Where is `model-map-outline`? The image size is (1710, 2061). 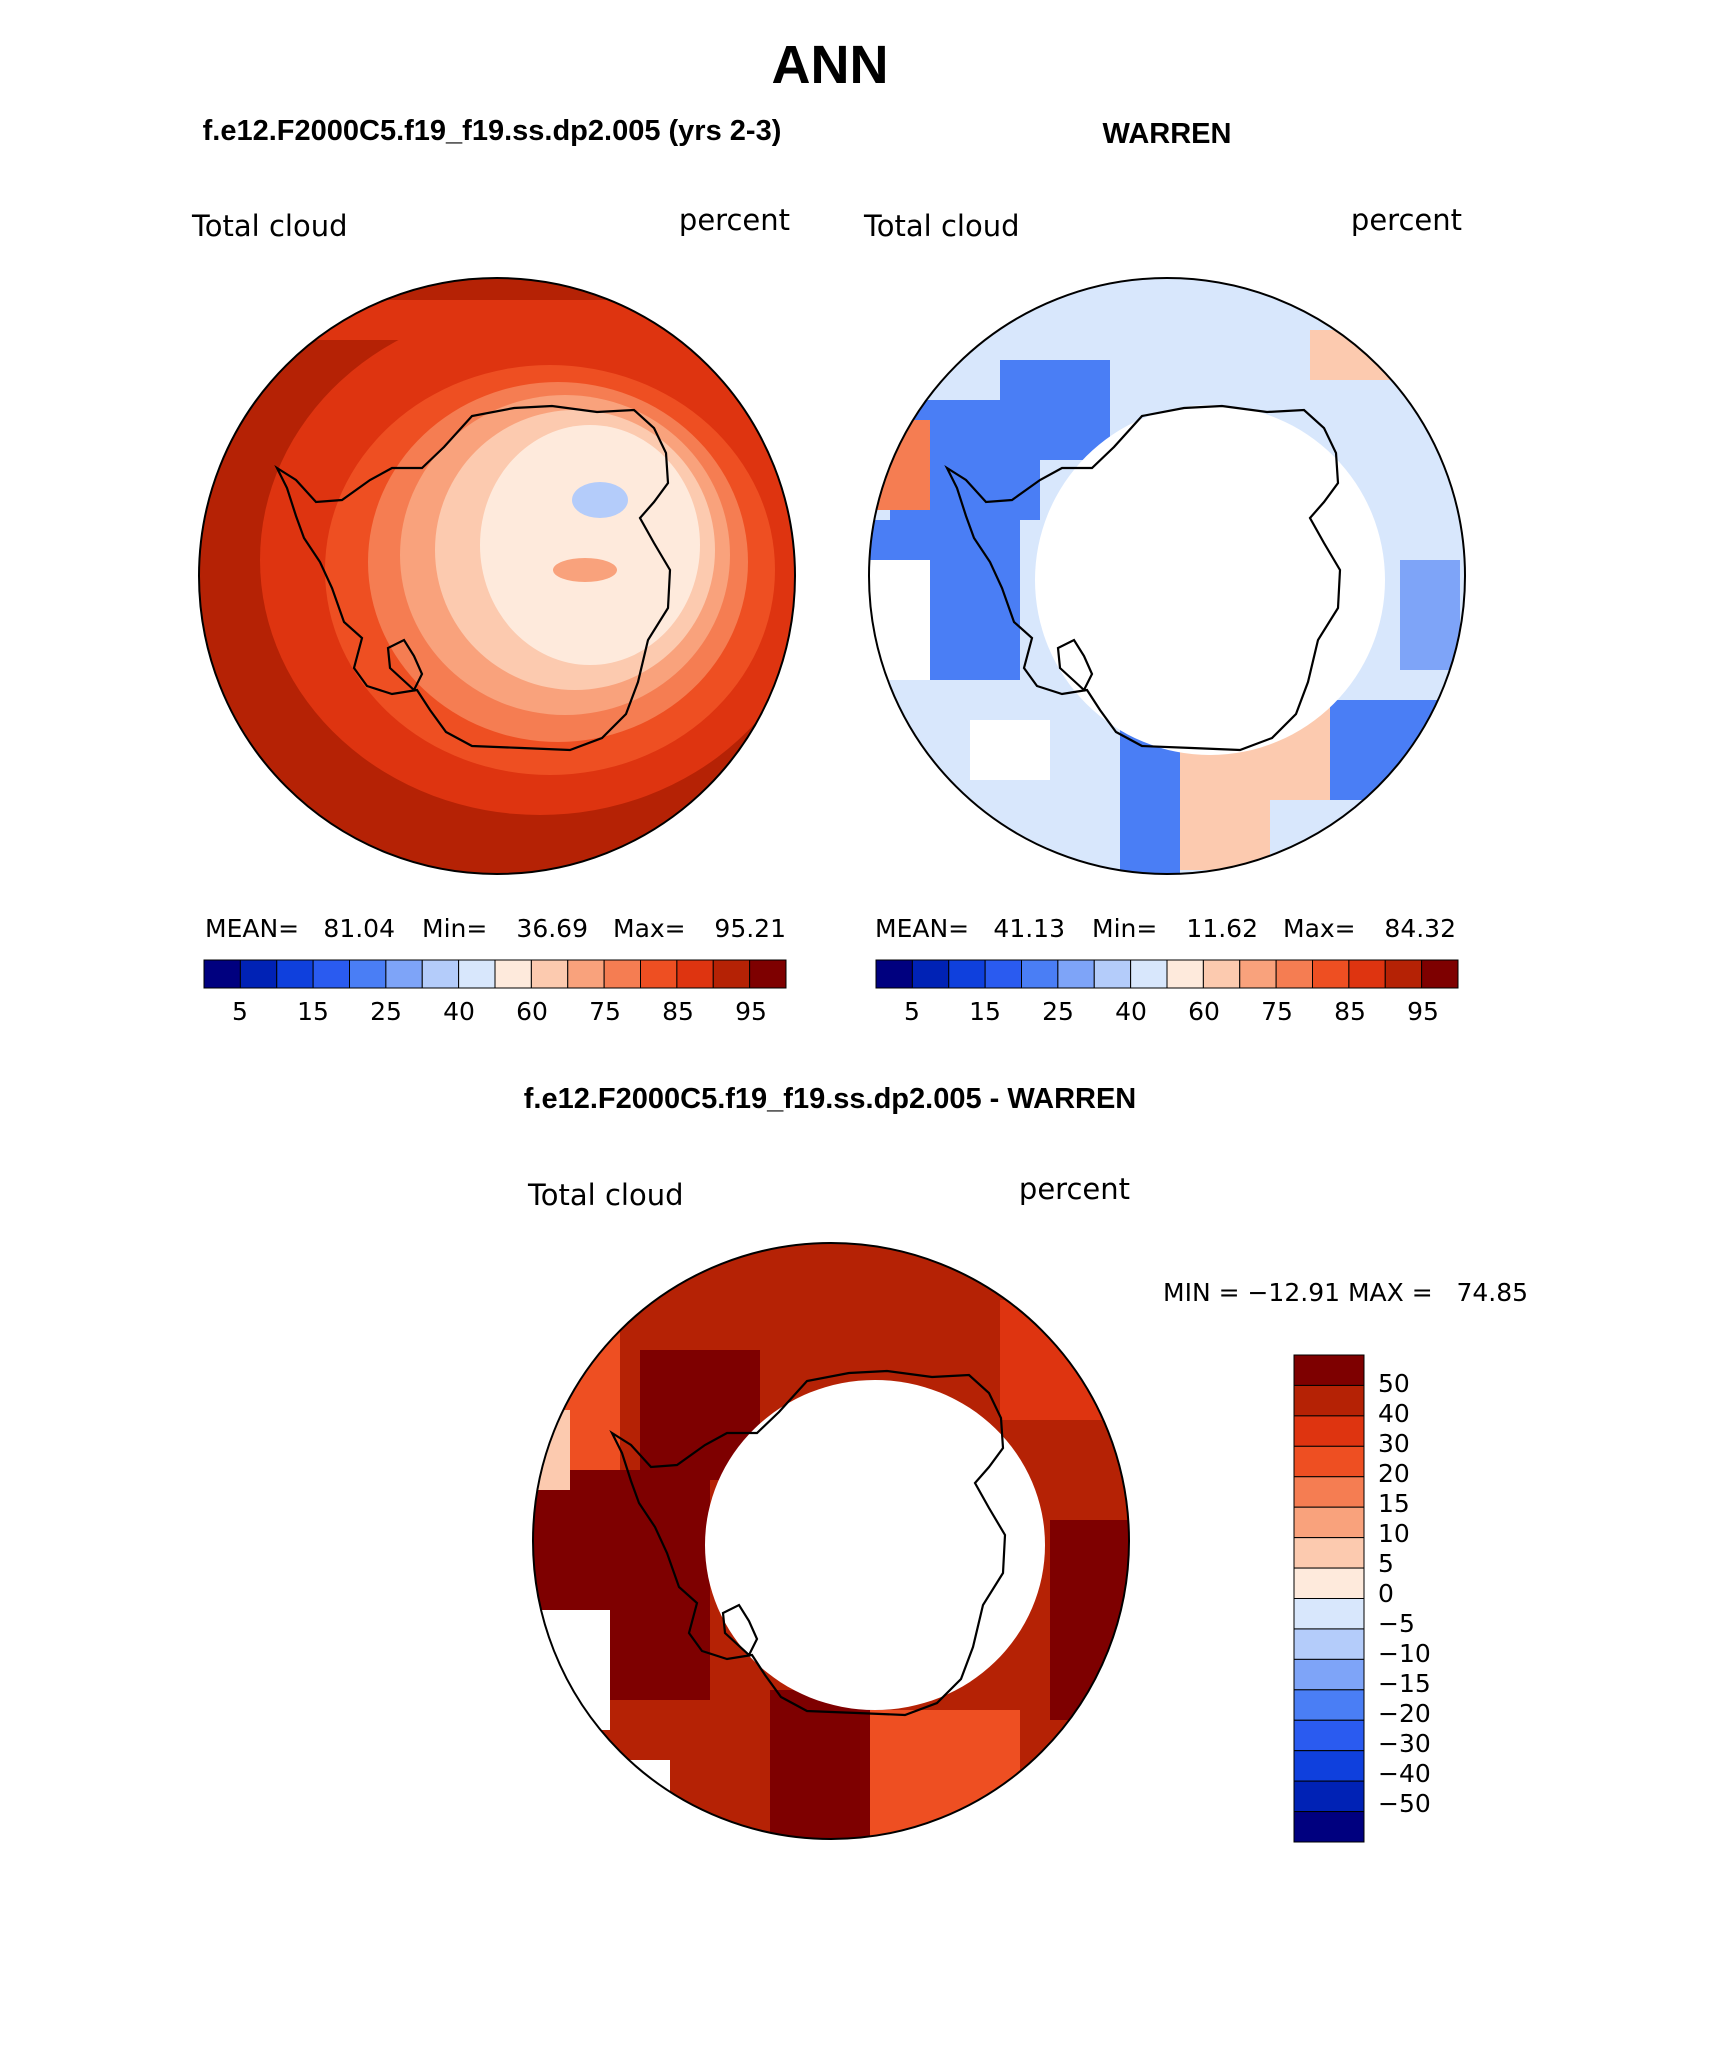
model-map-outline is located at coordinates (497, 576).